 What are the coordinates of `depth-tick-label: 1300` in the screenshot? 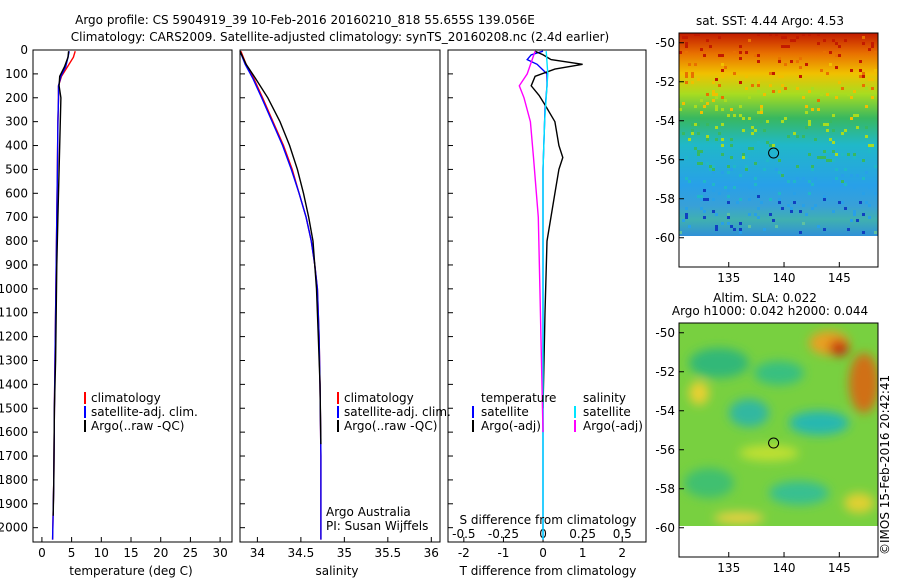 It's located at (14, 360).